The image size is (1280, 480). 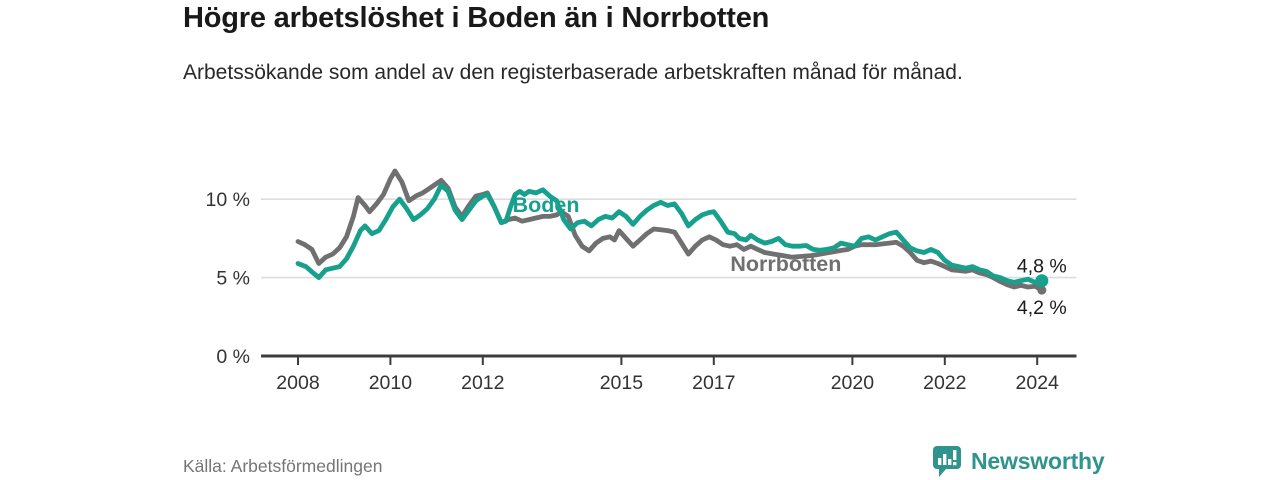 I want to click on x-tick-label: 2015, so click(x=622, y=383).